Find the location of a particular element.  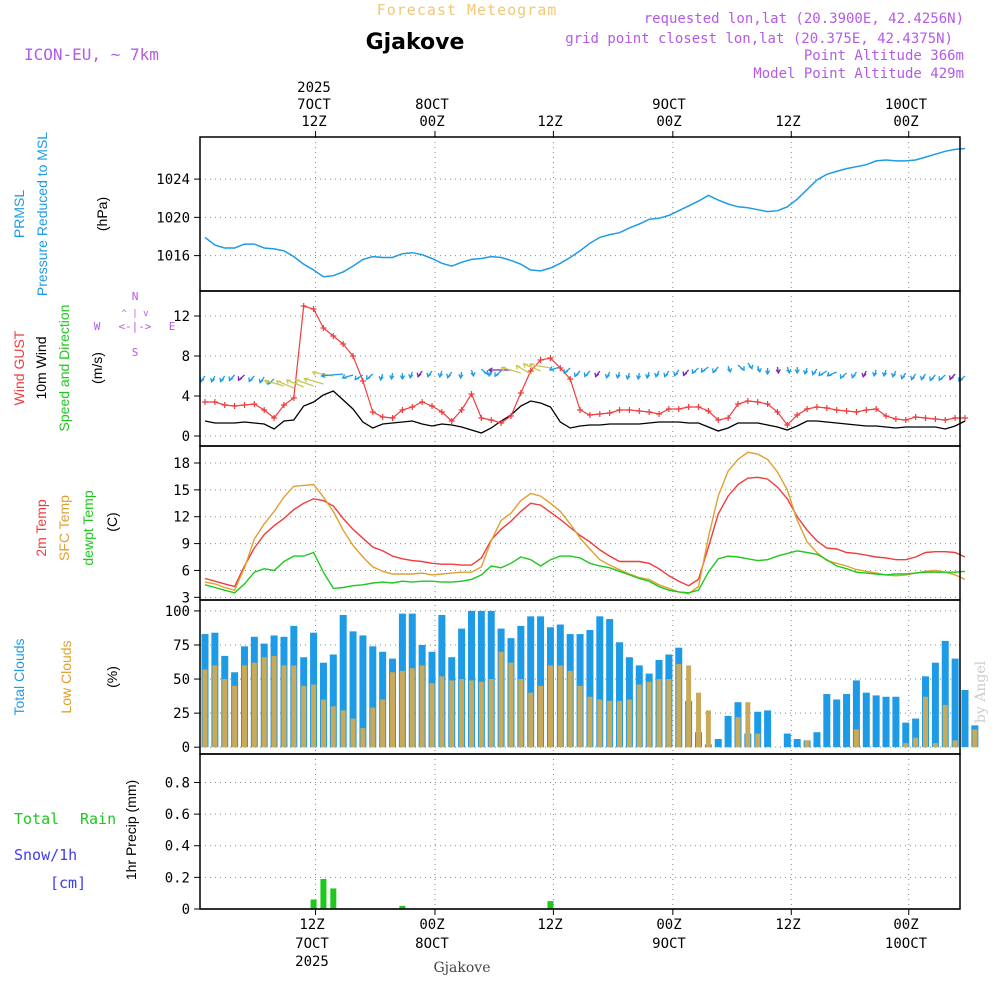

precip-panel is located at coordinates (580, 831).